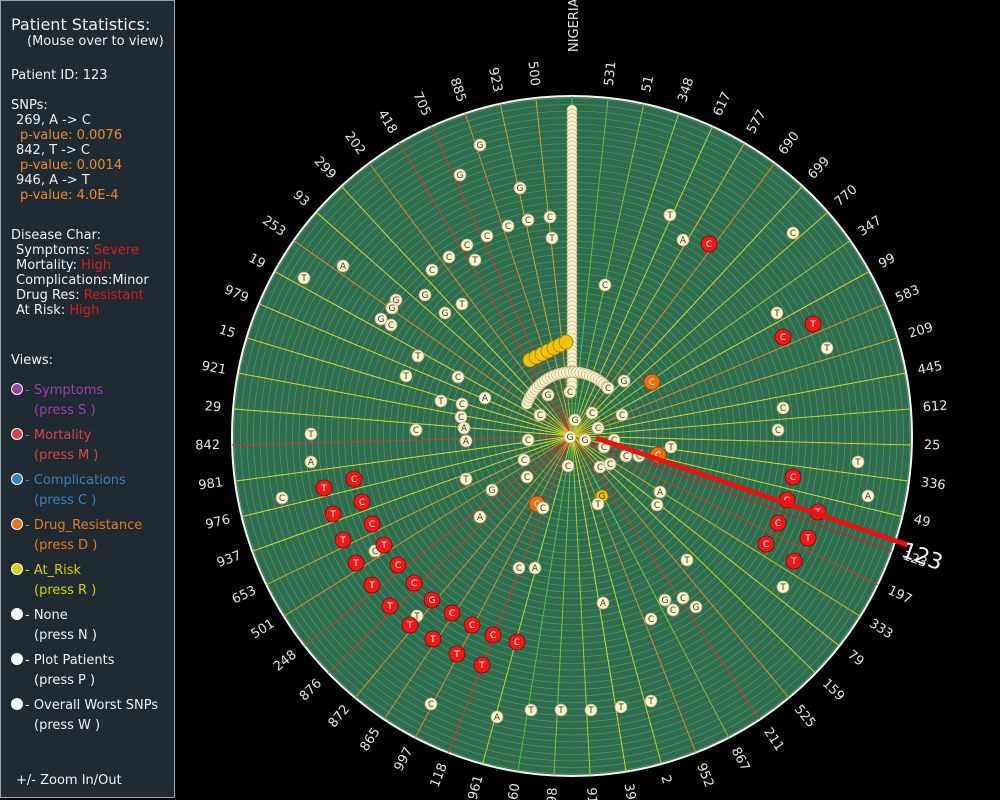  What do you see at coordinates (57, 390) in the screenshot?
I see `view-symptoms: - Symptoms` at bounding box center [57, 390].